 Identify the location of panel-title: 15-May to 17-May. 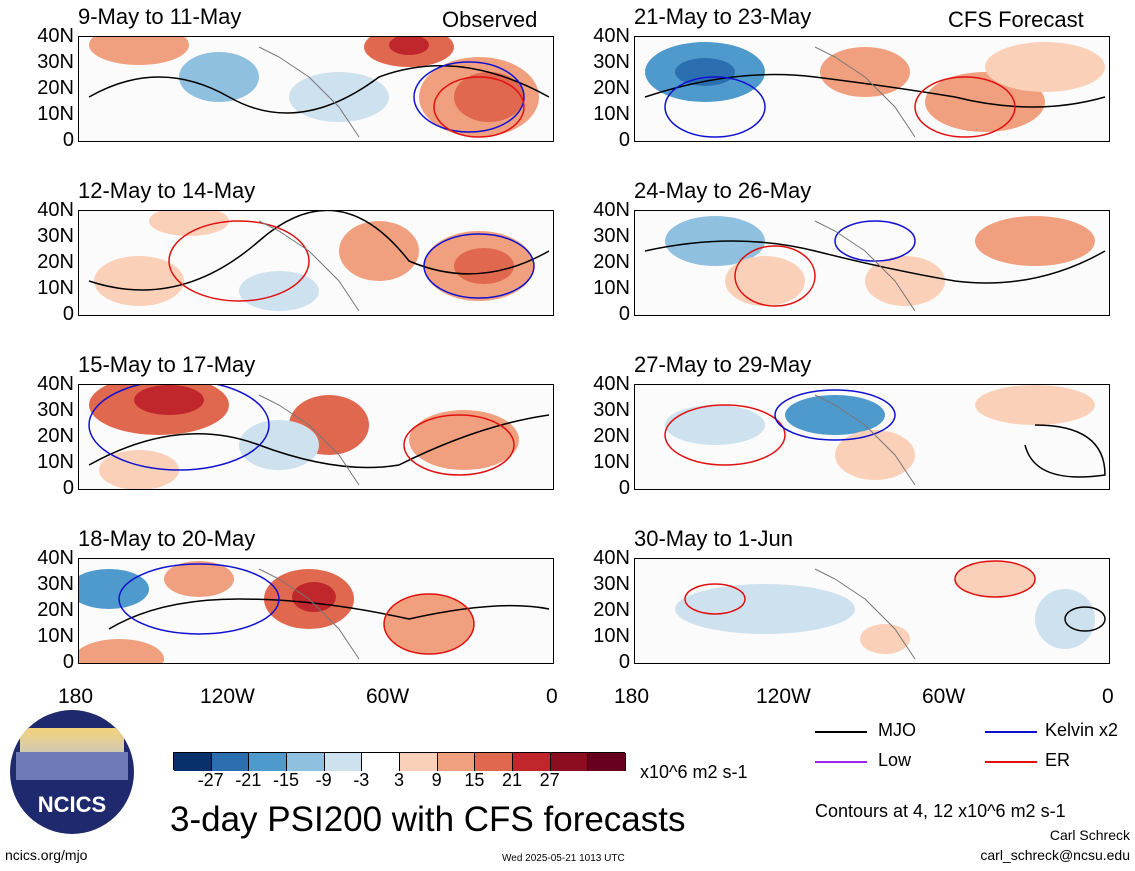
(167, 364).